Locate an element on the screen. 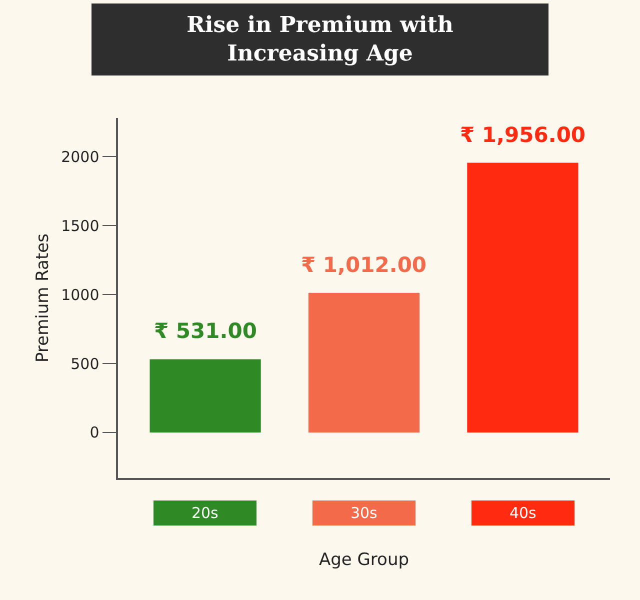  y-tick-label: 1500 is located at coordinates (80, 225).